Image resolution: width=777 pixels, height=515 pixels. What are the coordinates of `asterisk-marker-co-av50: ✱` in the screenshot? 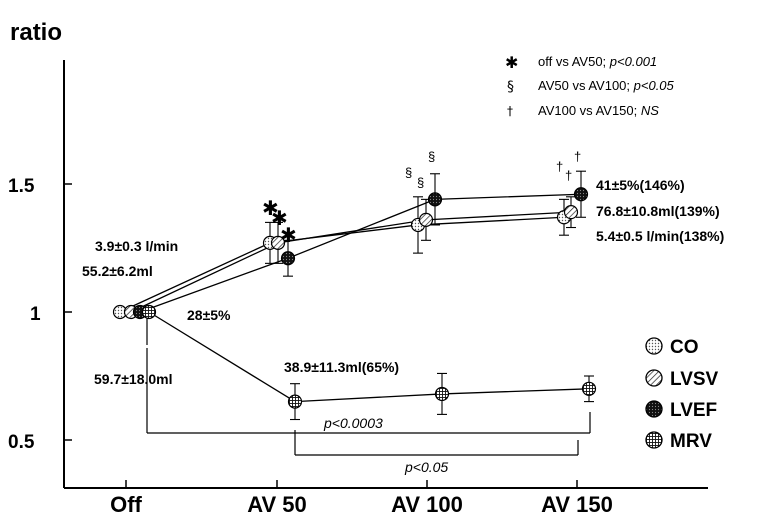 It's located at (270, 208).